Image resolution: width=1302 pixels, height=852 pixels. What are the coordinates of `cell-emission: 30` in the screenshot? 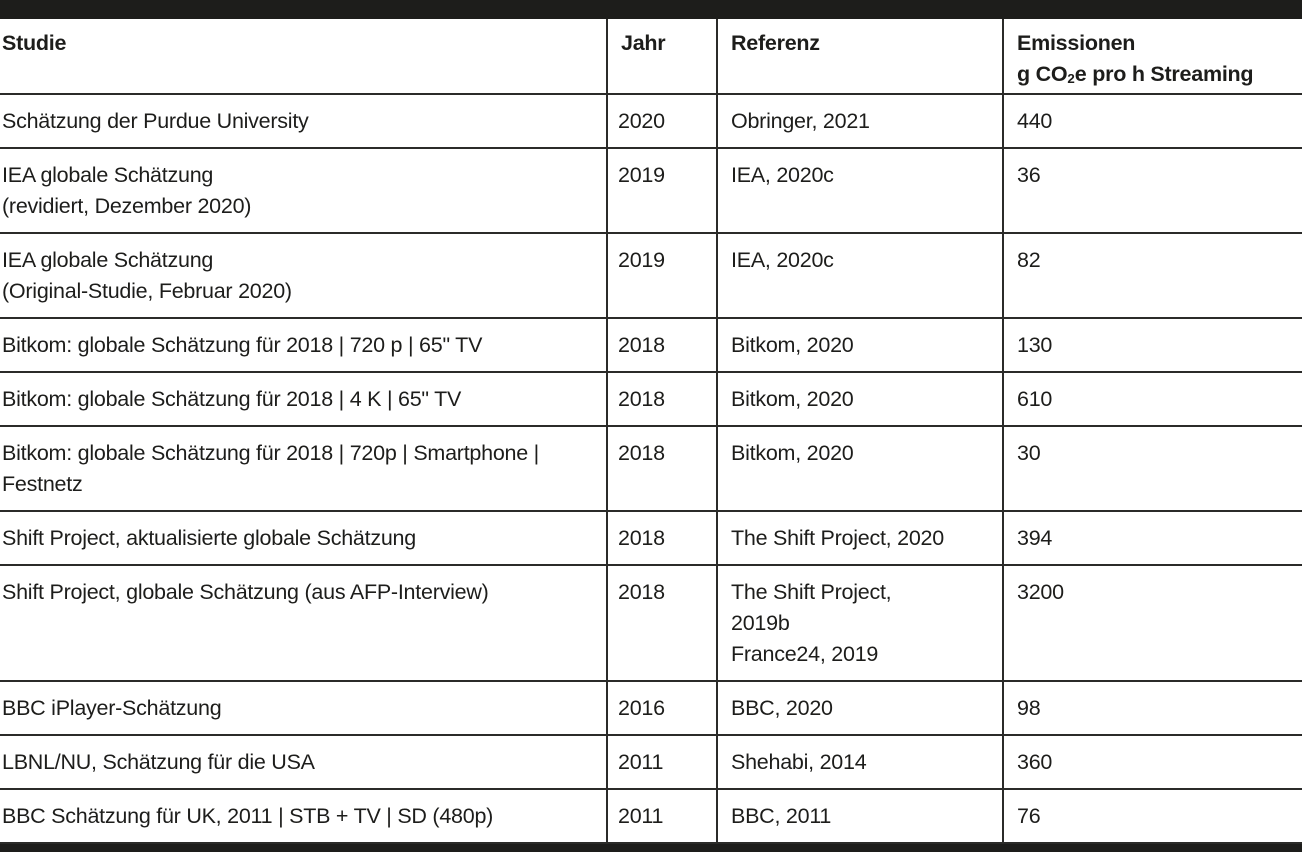 It's located at (1152, 468).